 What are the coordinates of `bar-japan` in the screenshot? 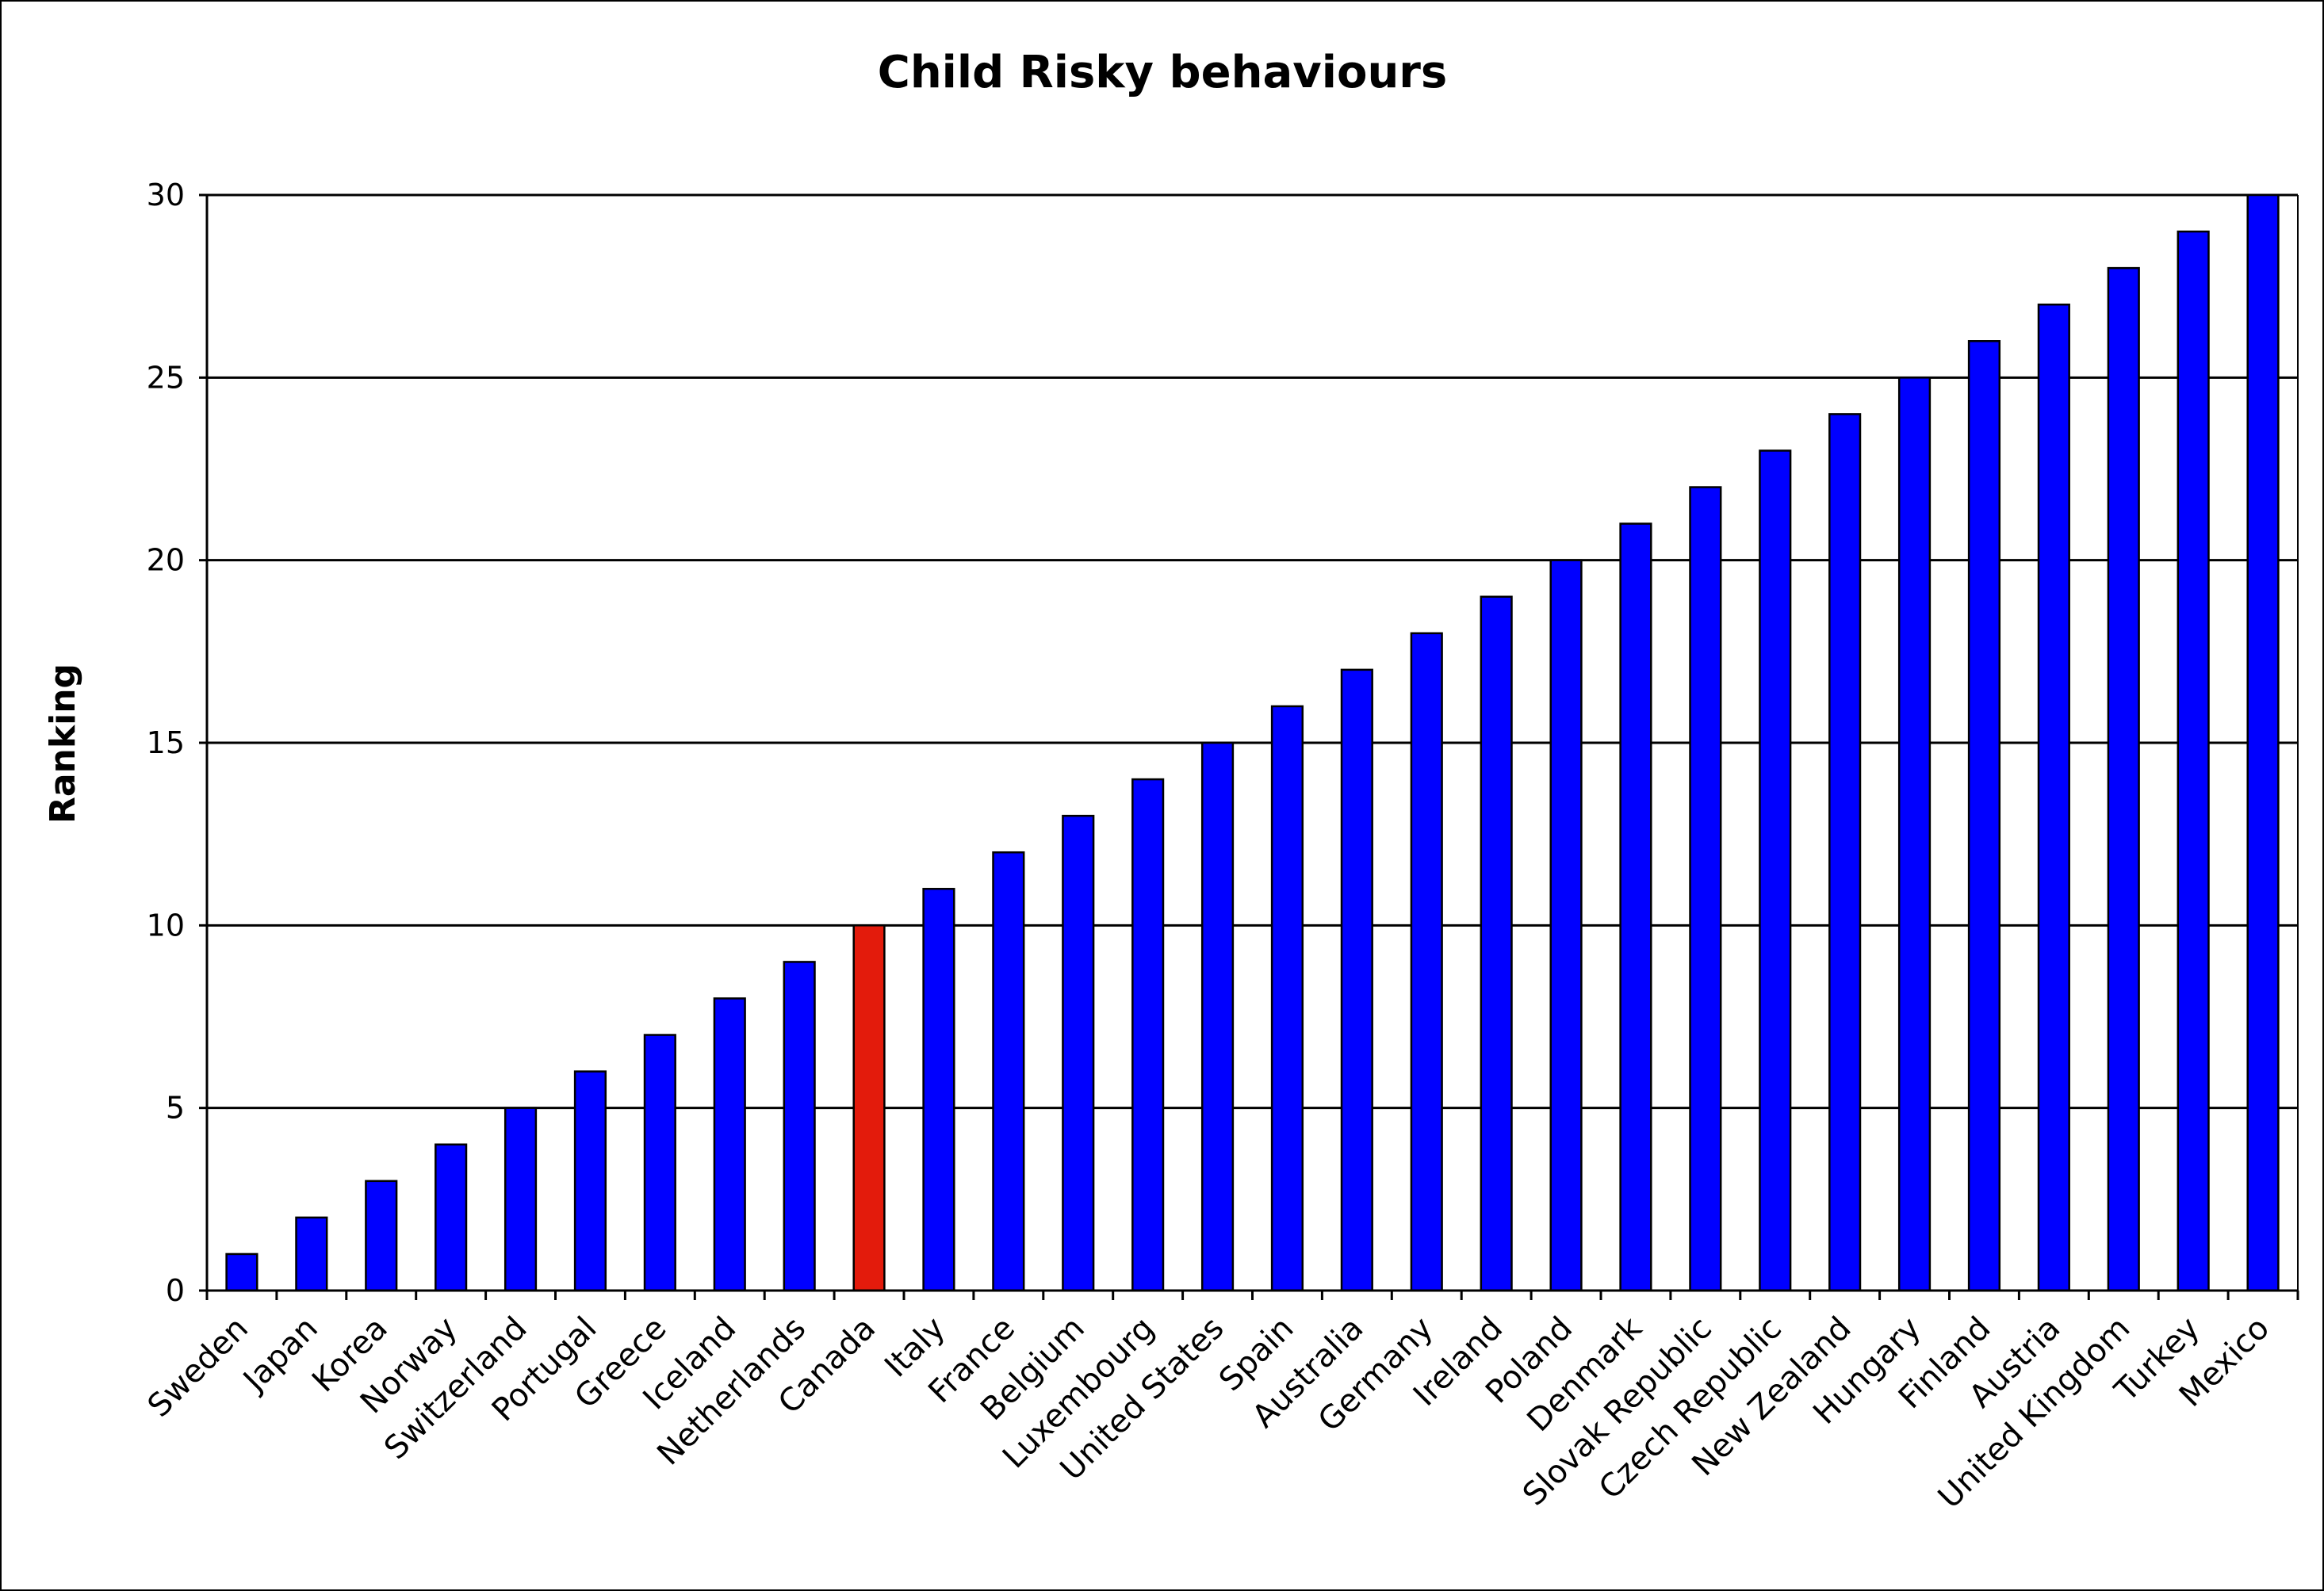 It's located at (312, 1254).